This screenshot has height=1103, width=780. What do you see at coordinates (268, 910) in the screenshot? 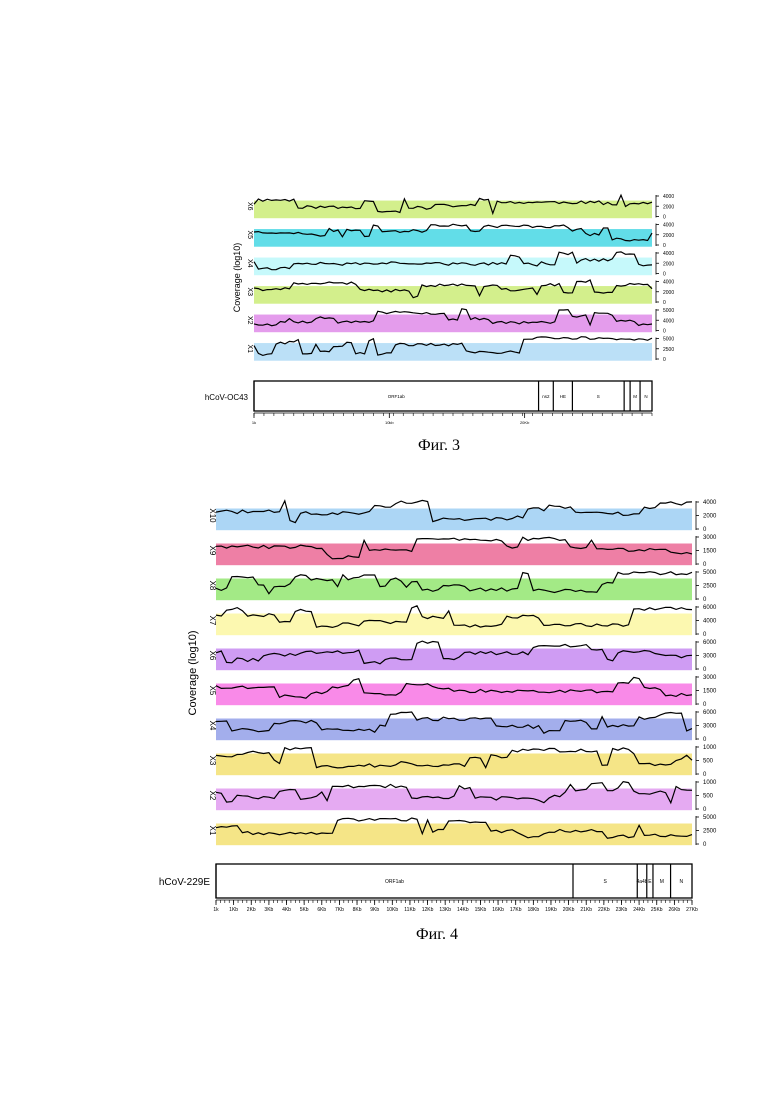
I see `x-tick-label: 3Kb` at bounding box center [268, 910].